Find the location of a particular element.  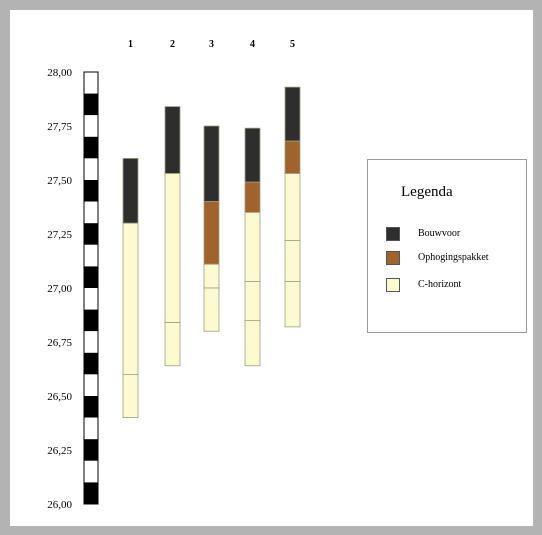

column-labels: 1 2 3 4 5 is located at coordinates (211, 44).